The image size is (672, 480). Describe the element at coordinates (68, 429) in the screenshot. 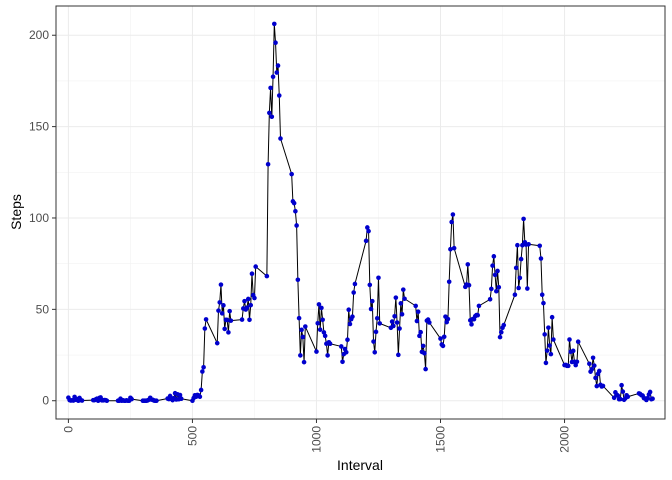

I see `x-tick-label: 0` at that location.